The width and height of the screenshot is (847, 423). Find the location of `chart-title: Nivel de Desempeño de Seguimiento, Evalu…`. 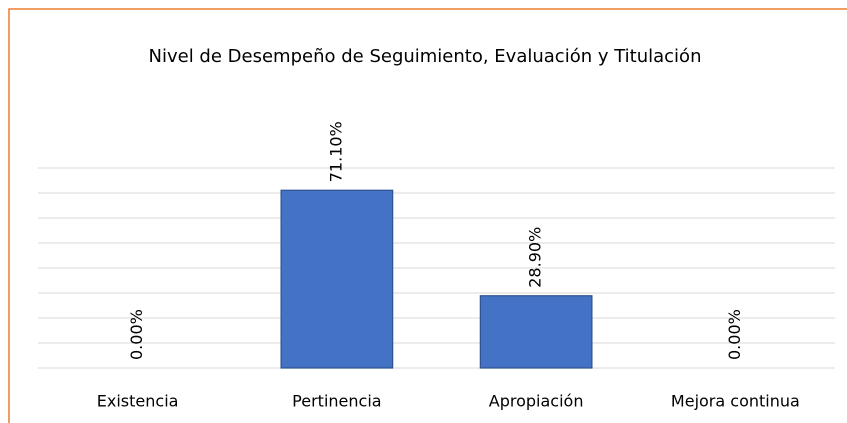

chart-title: Nivel de Desempeño de Seguimiento, Evalu… is located at coordinates (425, 56).